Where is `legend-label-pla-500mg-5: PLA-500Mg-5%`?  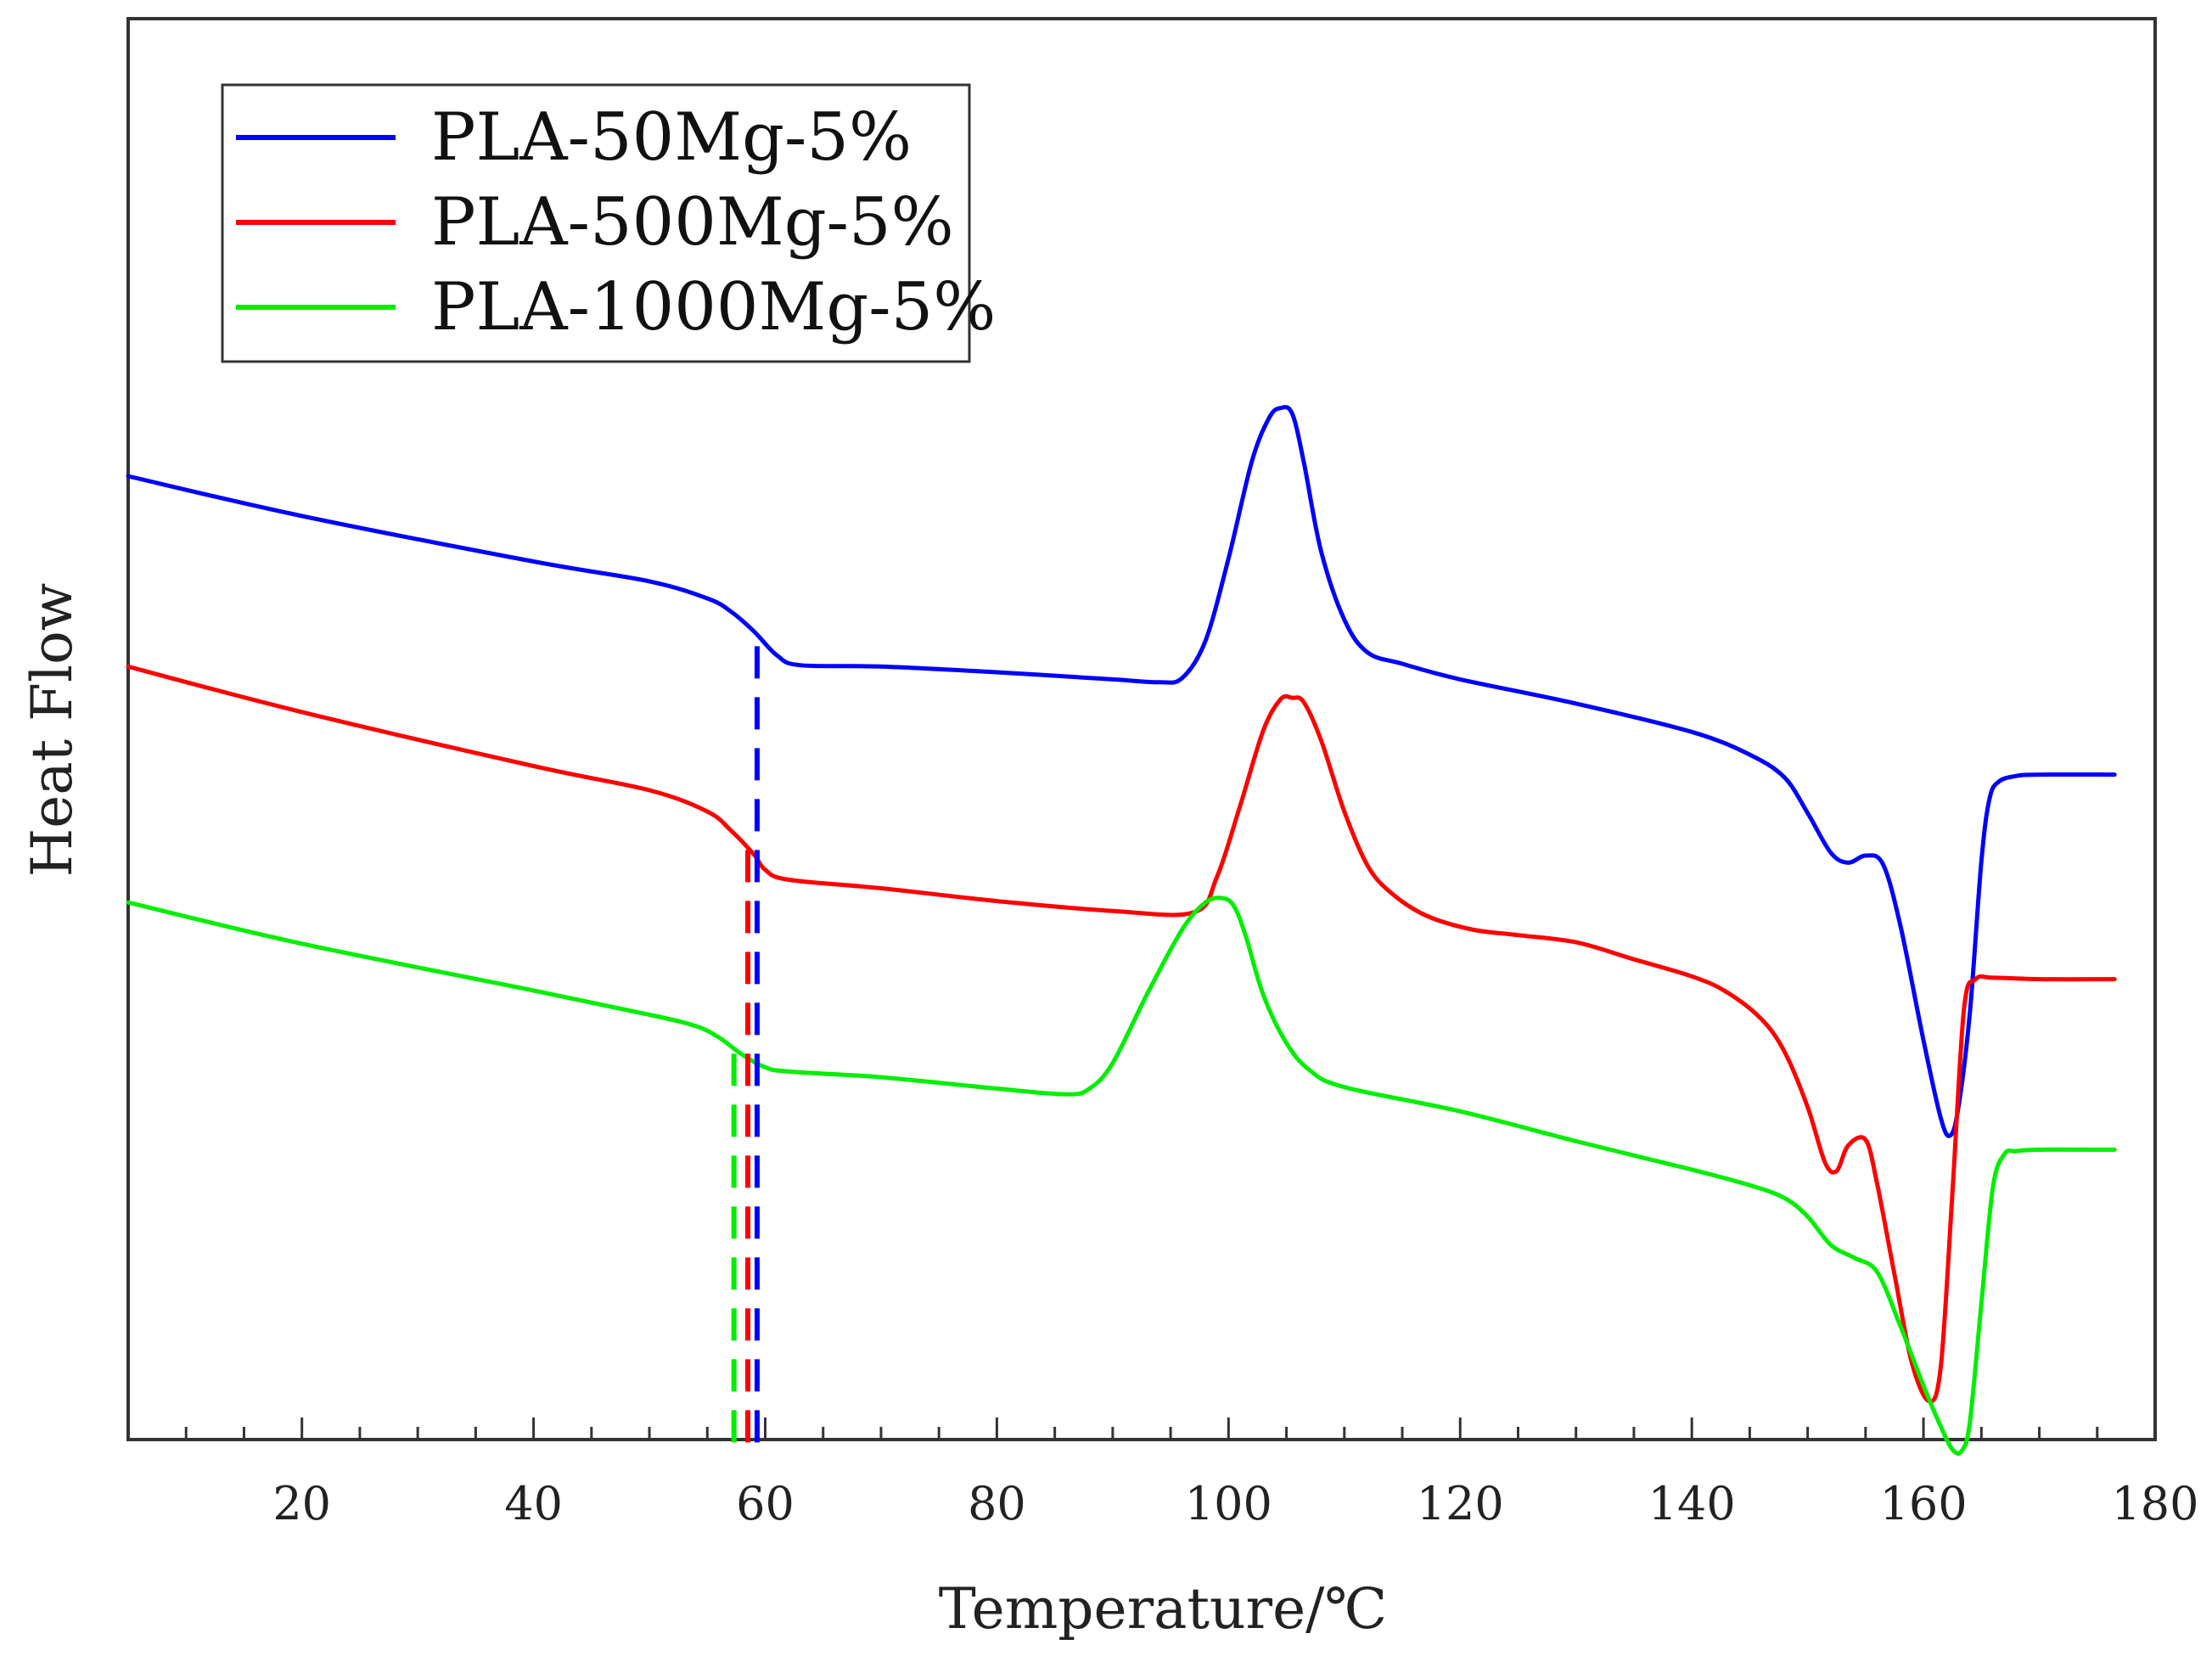
legend-label-pla-500mg-5: PLA-500Mg-5% is located at coordinates (692, 222).